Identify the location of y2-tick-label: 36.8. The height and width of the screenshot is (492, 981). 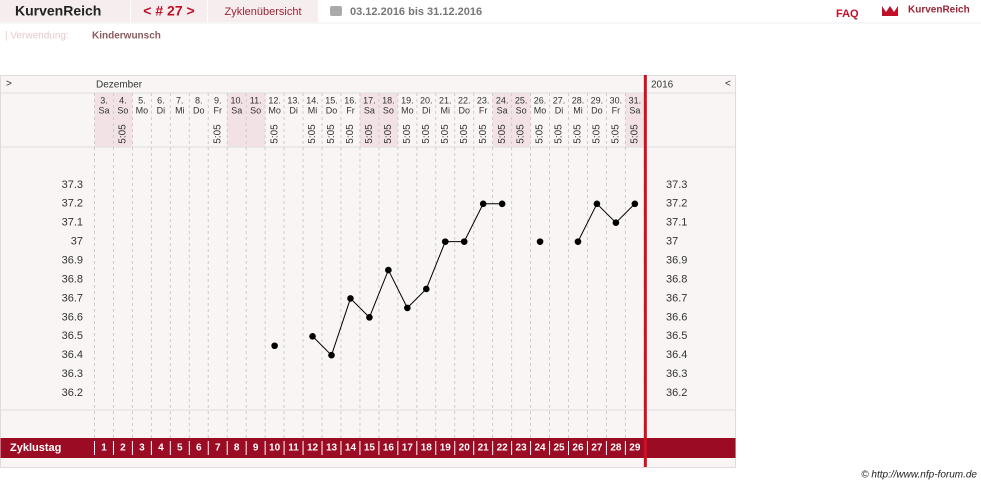
(676, 279).